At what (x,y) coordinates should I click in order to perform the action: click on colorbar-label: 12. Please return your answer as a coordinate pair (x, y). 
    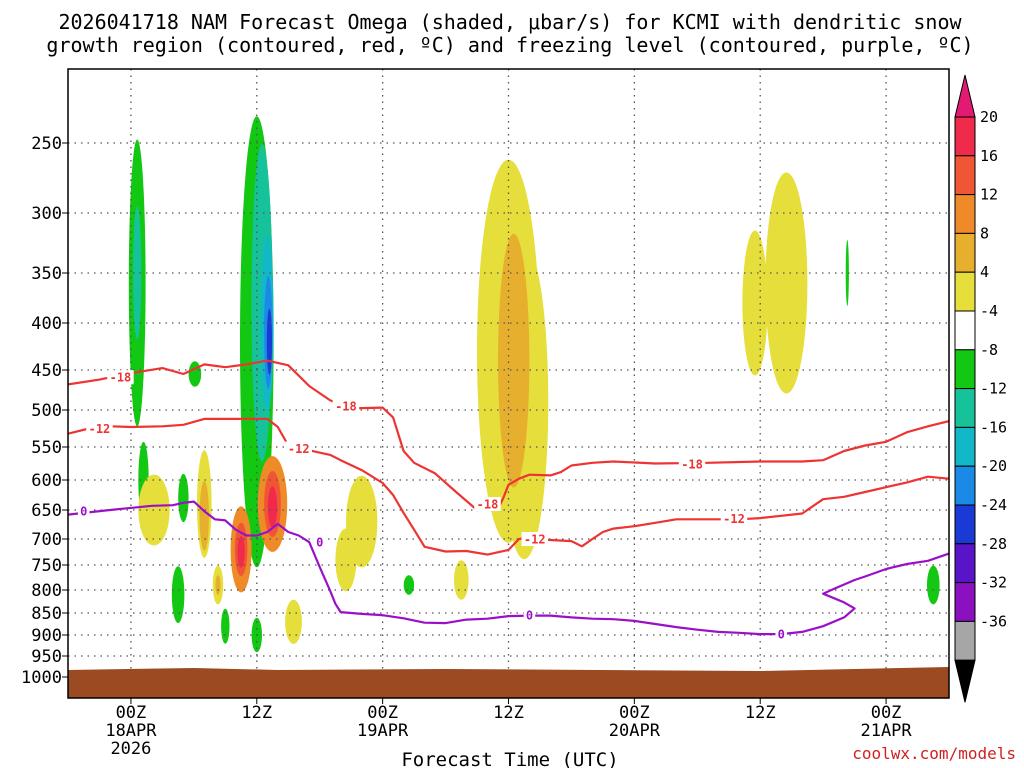
    Looking at the image, I should click on (989, 195).